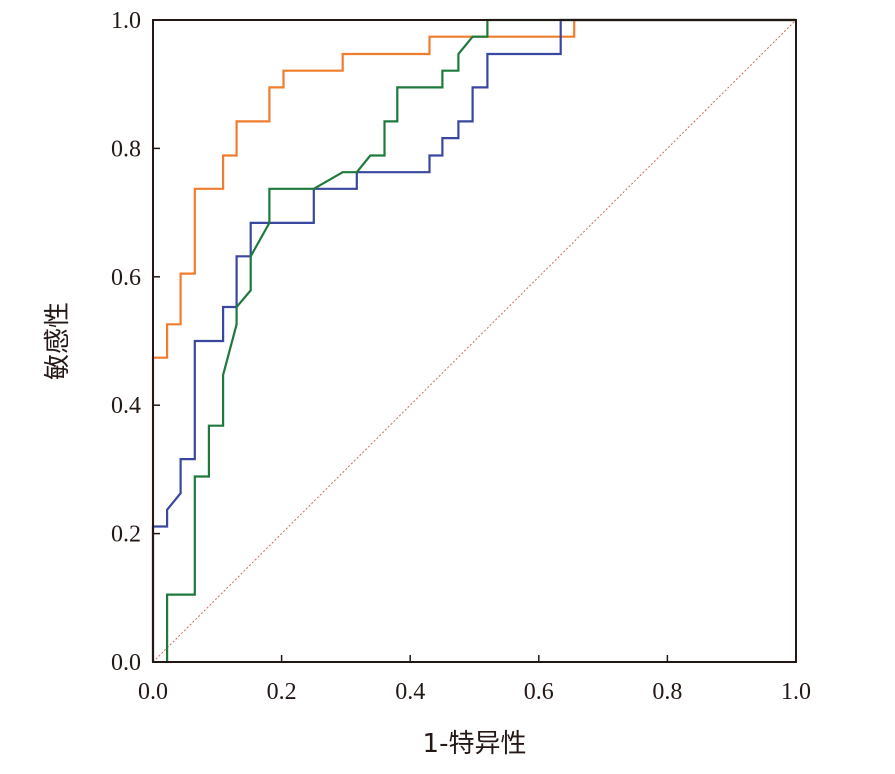  What do you see at coordinates (126, 663) in the screenshot?
I see `y-tick-label: 0.0` at bounding box center [126, 663].